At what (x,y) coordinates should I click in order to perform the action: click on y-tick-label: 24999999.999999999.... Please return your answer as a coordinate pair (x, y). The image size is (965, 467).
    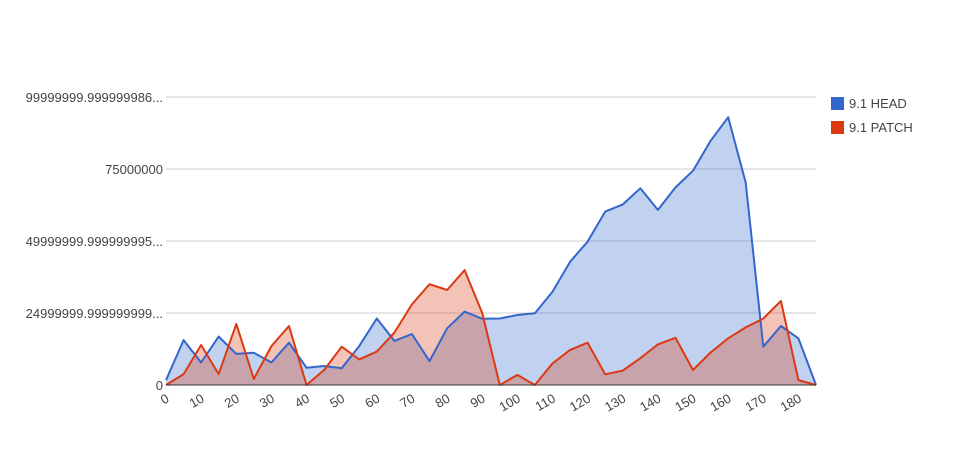
    Looking at the image, I should click on (94, 313).